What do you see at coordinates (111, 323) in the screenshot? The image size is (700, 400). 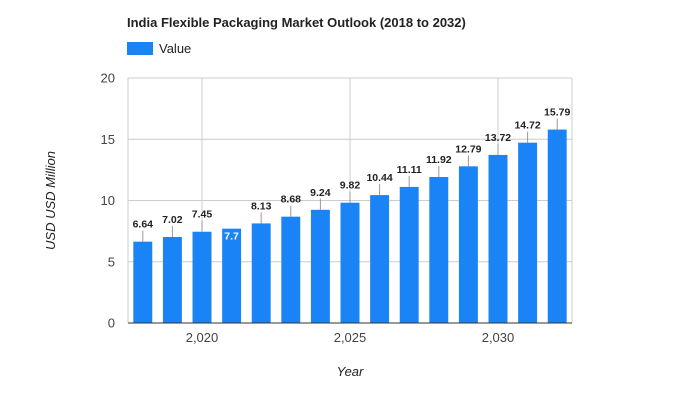 I see `y-tick-label: 0` at bounding box center [111, 323].